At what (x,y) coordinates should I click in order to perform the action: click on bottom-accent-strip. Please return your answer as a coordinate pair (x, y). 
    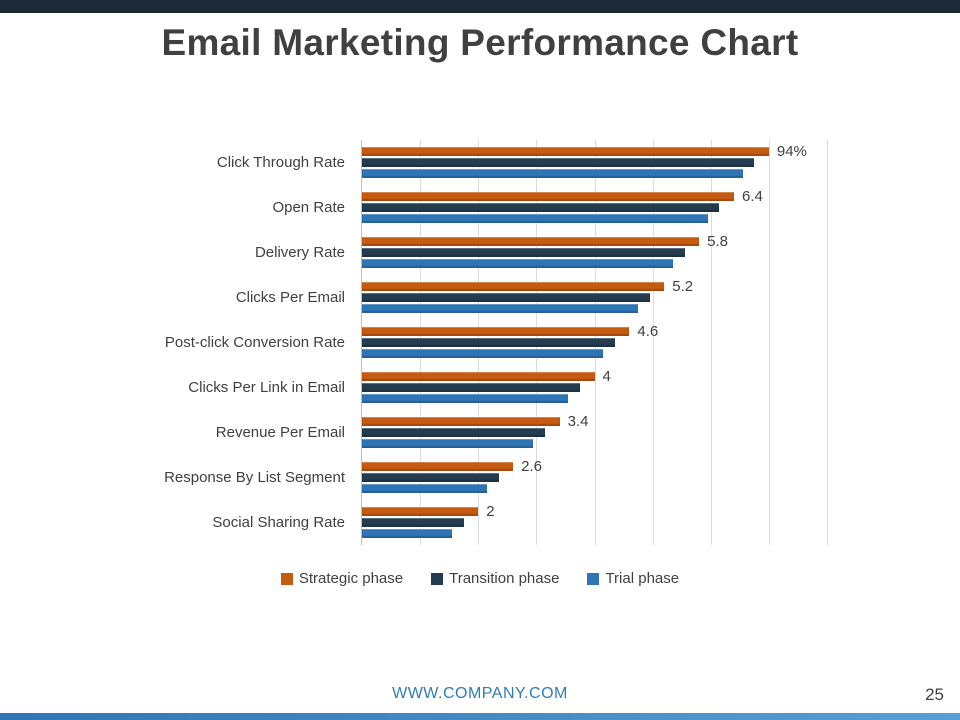
    Looking at the image, I should click on (480, 716).